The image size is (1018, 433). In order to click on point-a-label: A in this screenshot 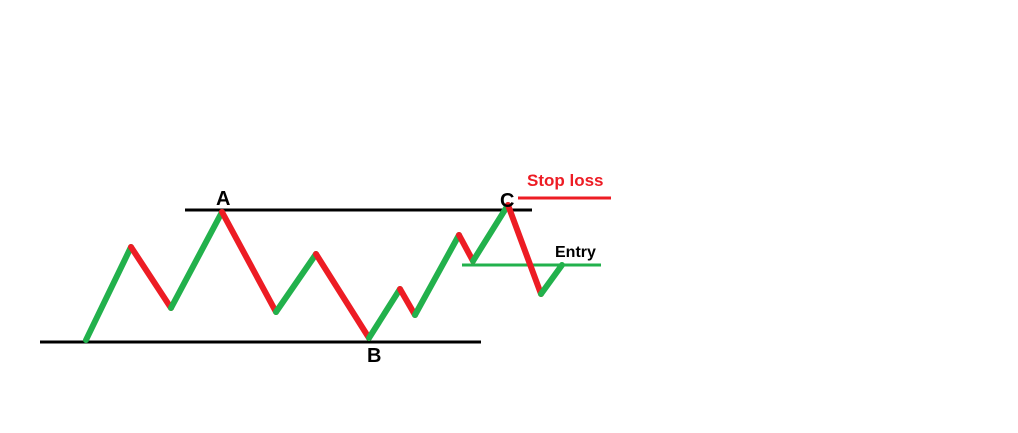, I will do `click(223, 199)`.